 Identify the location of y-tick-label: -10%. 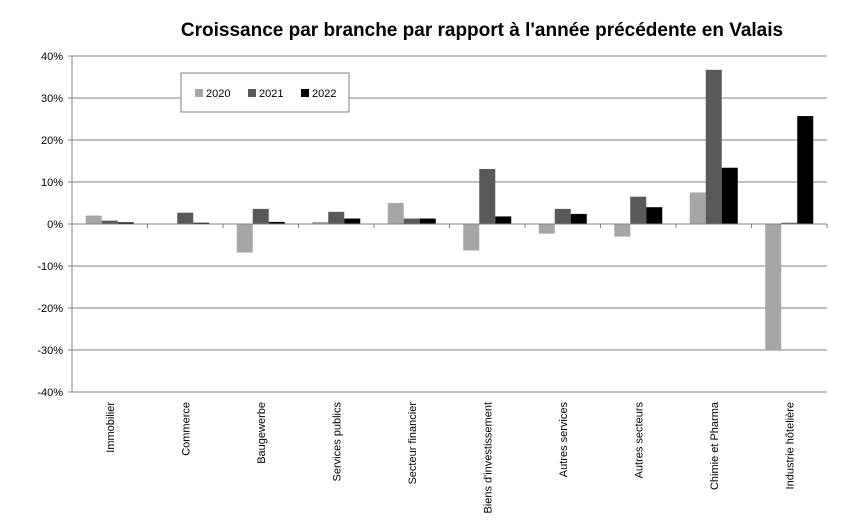
(50, 267).